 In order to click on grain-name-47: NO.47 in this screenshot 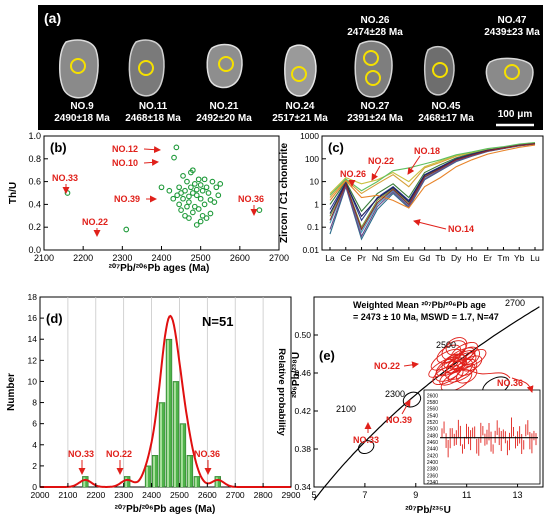, I will do `click(512, 20)`.